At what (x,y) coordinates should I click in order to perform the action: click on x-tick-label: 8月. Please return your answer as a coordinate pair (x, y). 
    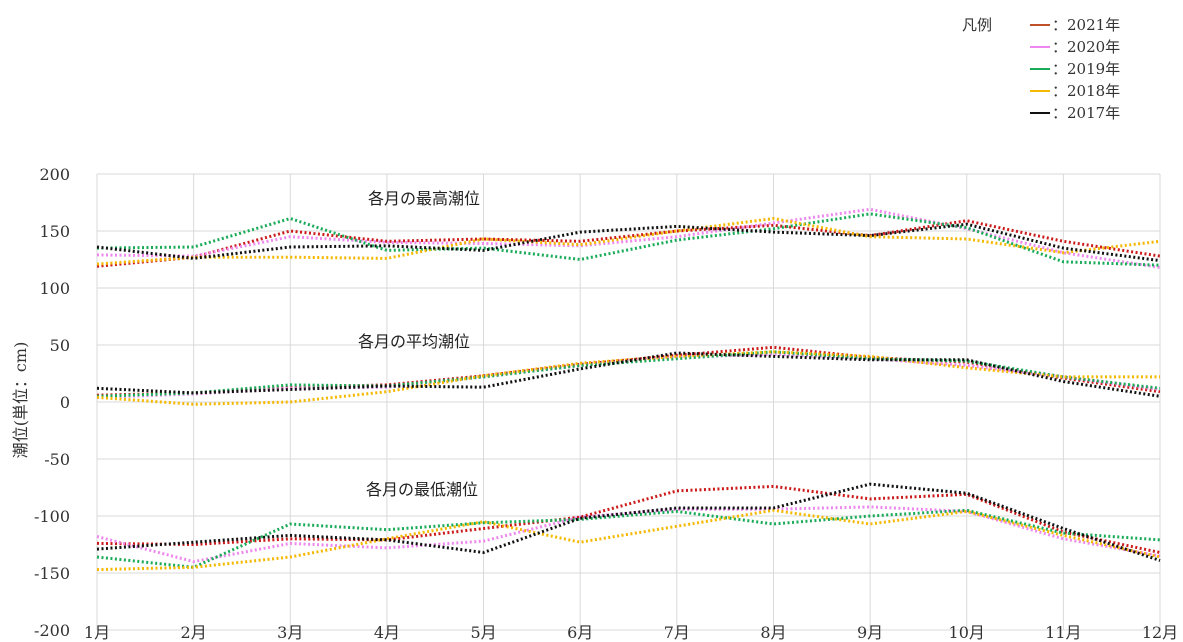
    Looking at the image, I should click on (773, 632).